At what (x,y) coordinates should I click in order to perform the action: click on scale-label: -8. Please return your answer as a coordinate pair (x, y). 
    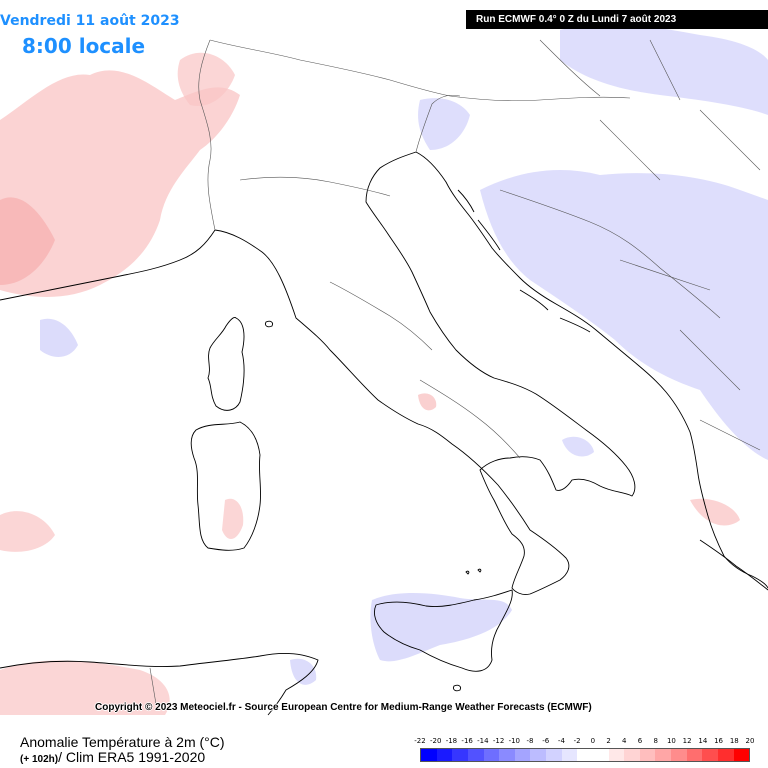
    Looking at the image, I should click on (530, 741).